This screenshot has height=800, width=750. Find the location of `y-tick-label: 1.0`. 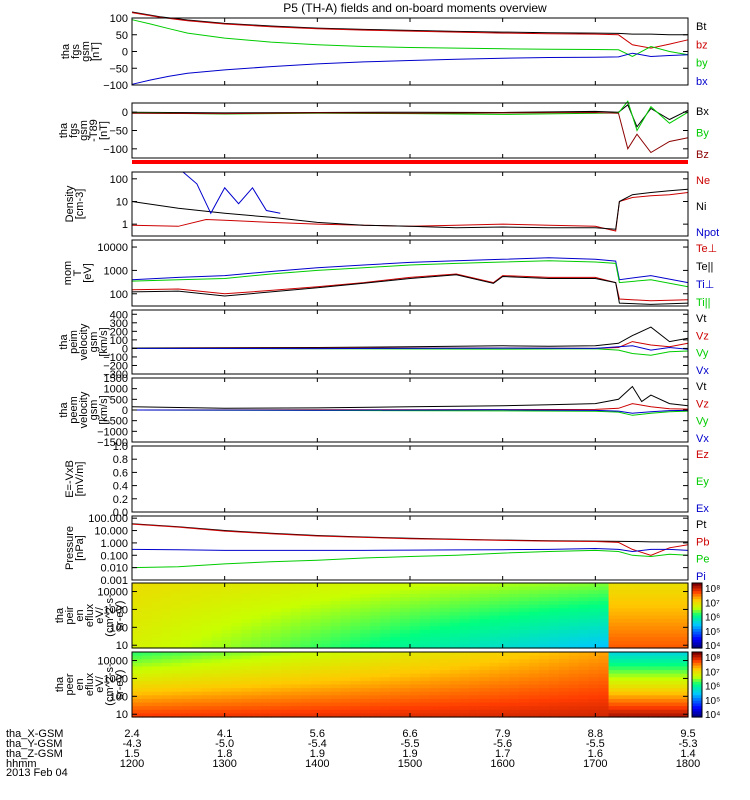

y-tick-label: 1.0 is located at coordinates (120, 447).